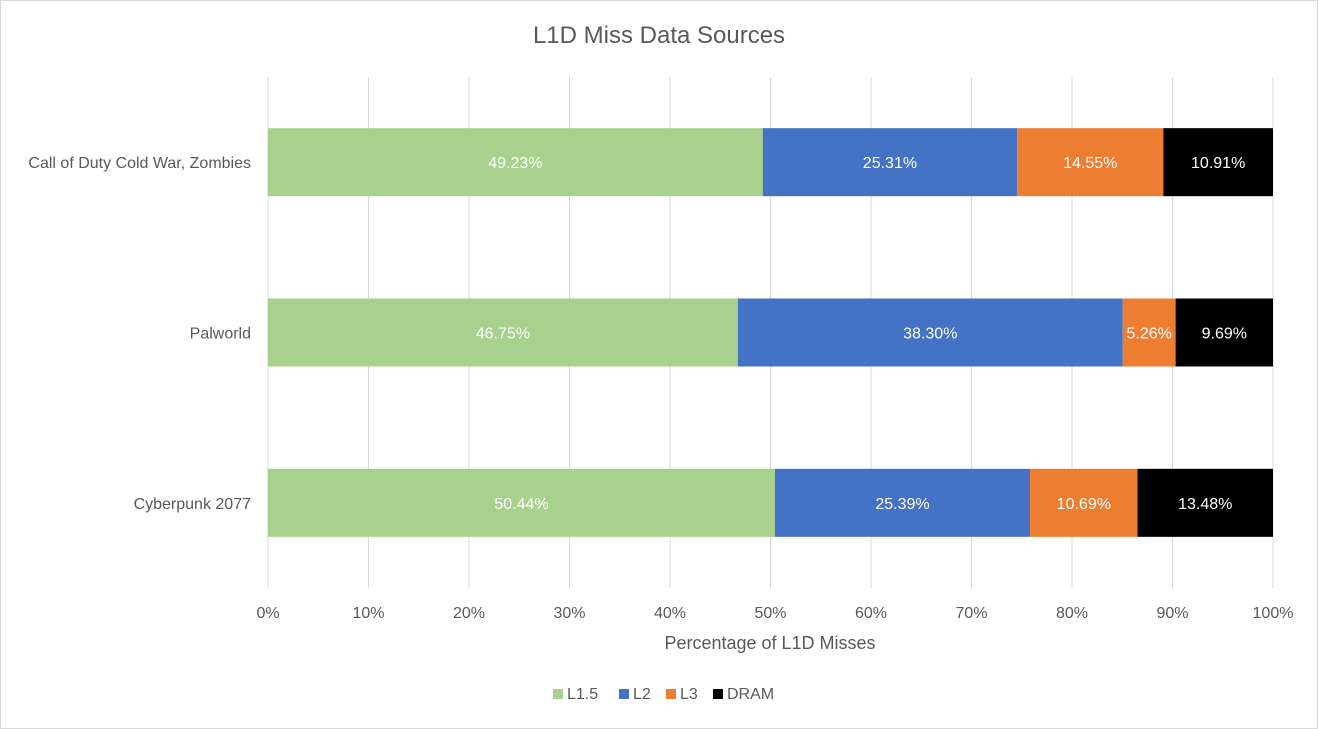 This screenshot has height=729, width=1318. I want to click on data-label: 10.91%, so click(1218, 163).